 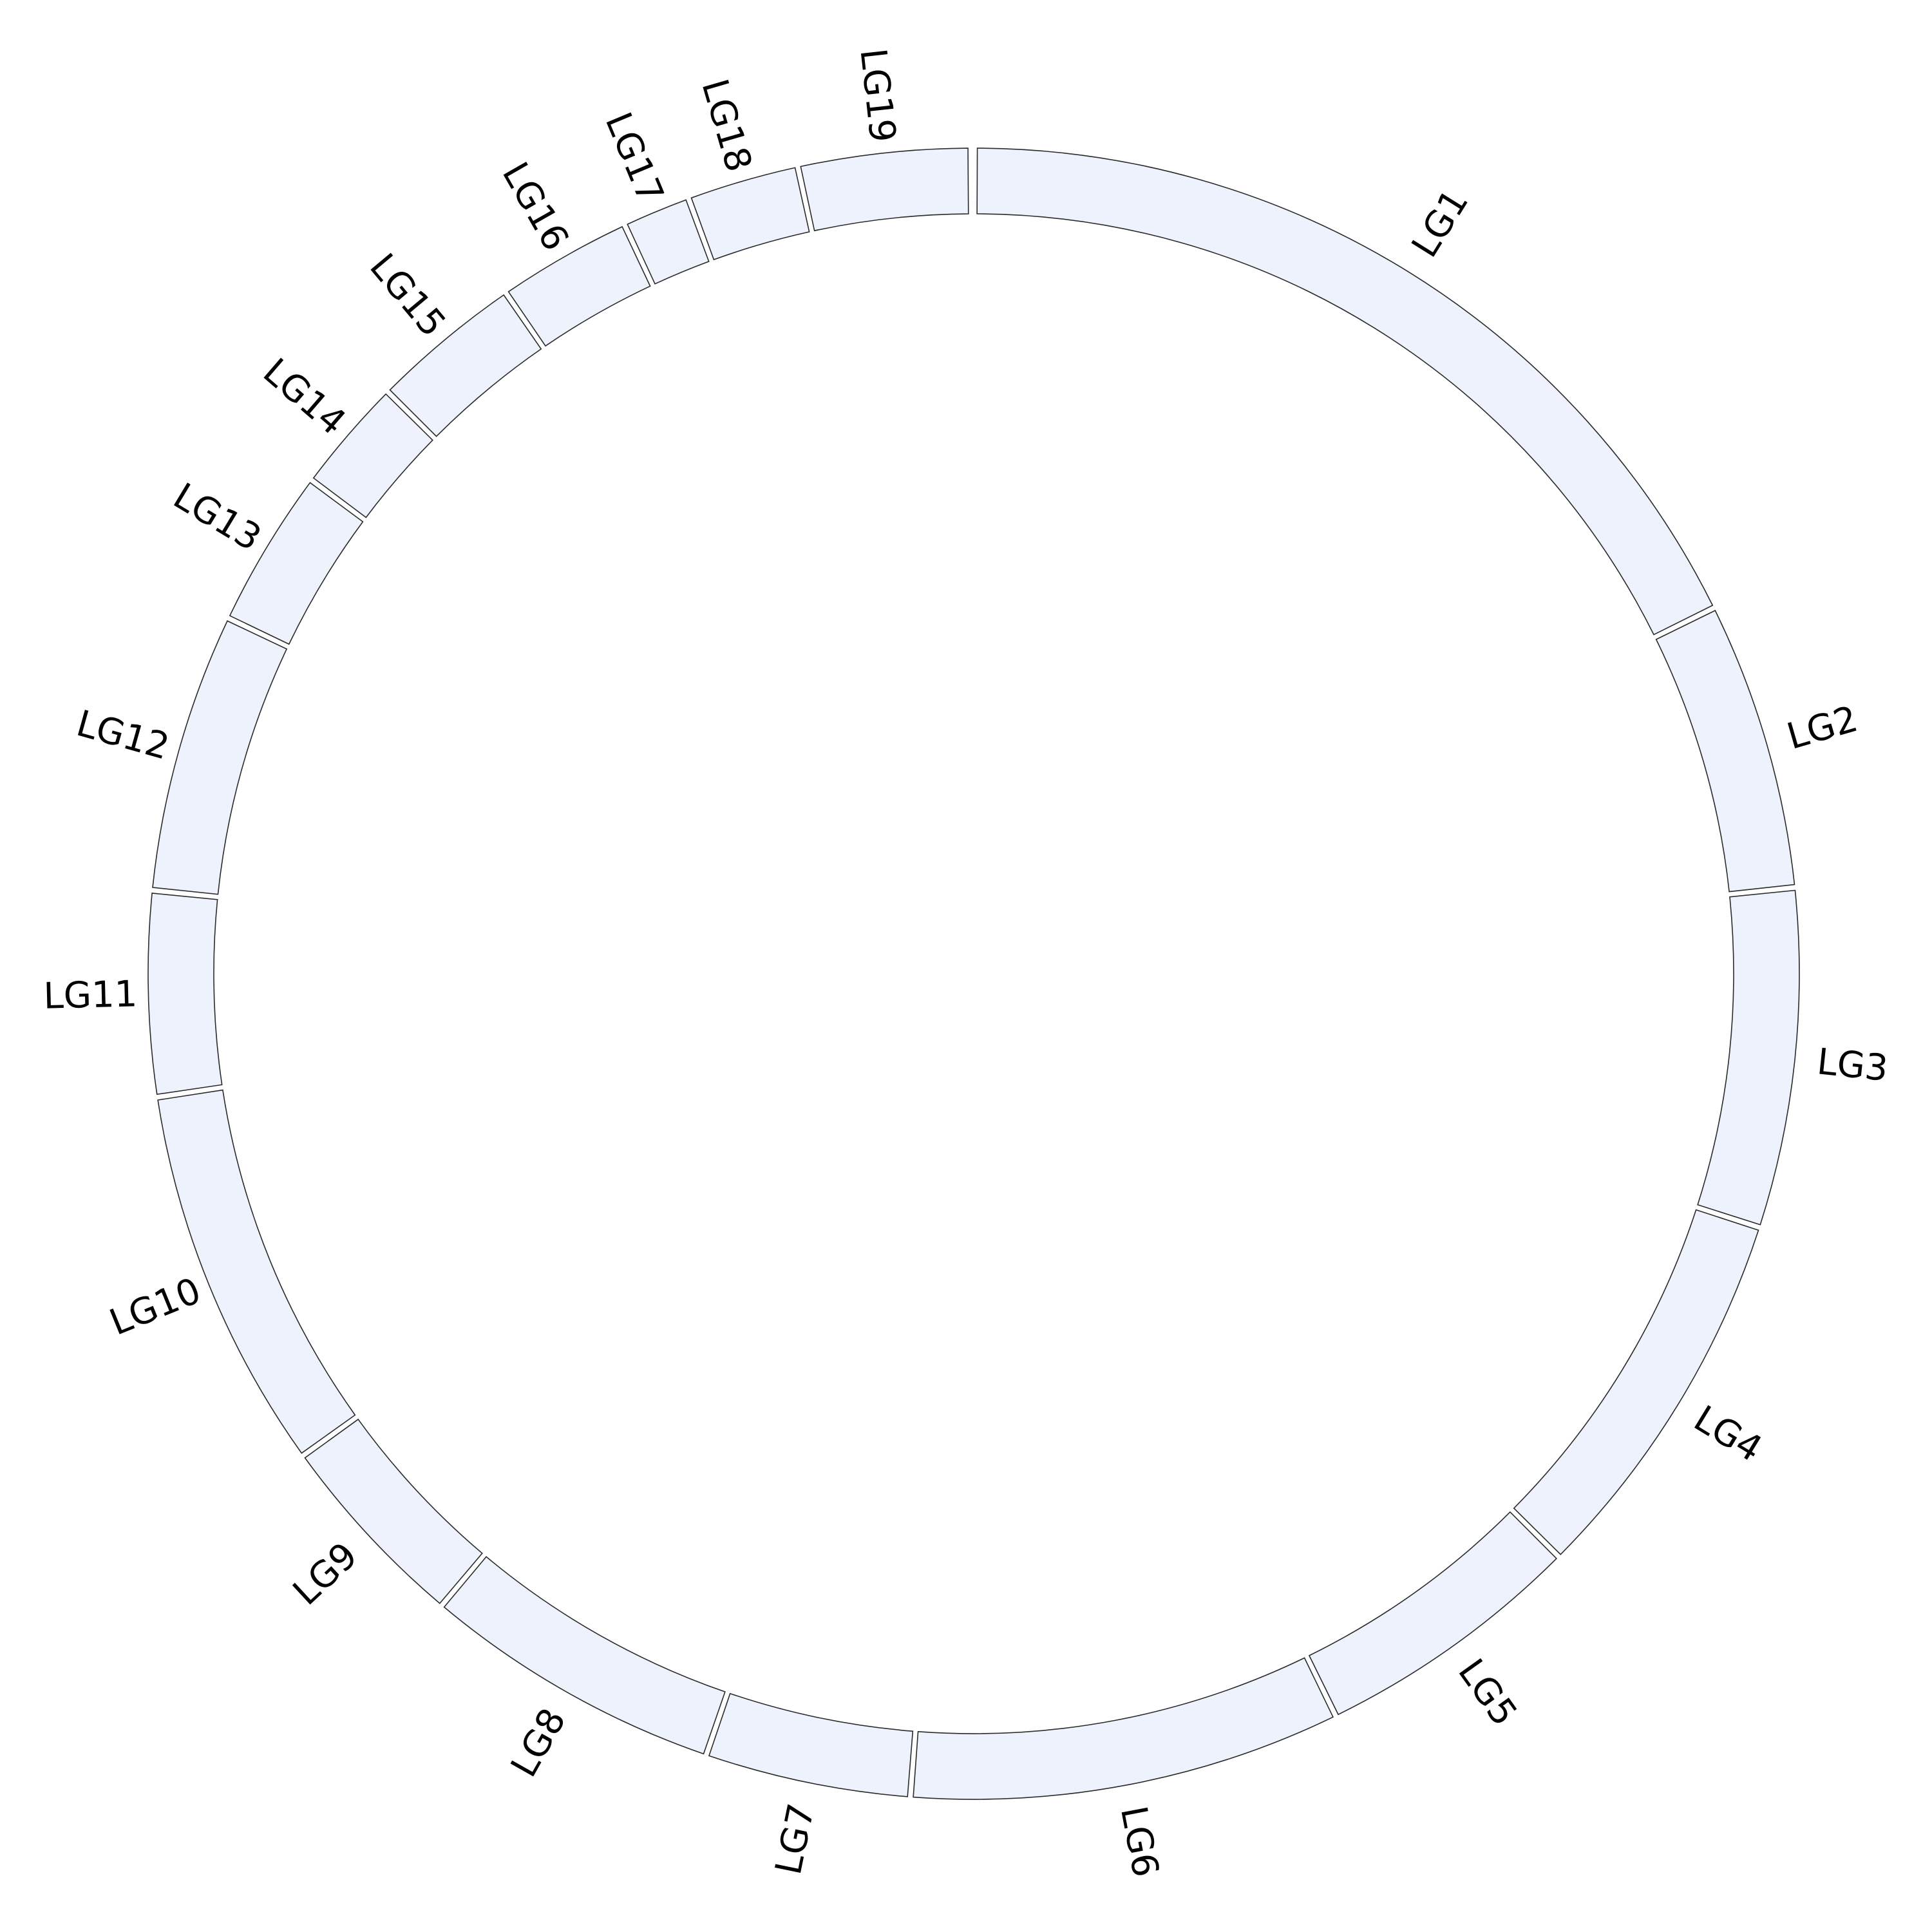 I want to click on segment-lg3, so click(x=1748, y=1058).